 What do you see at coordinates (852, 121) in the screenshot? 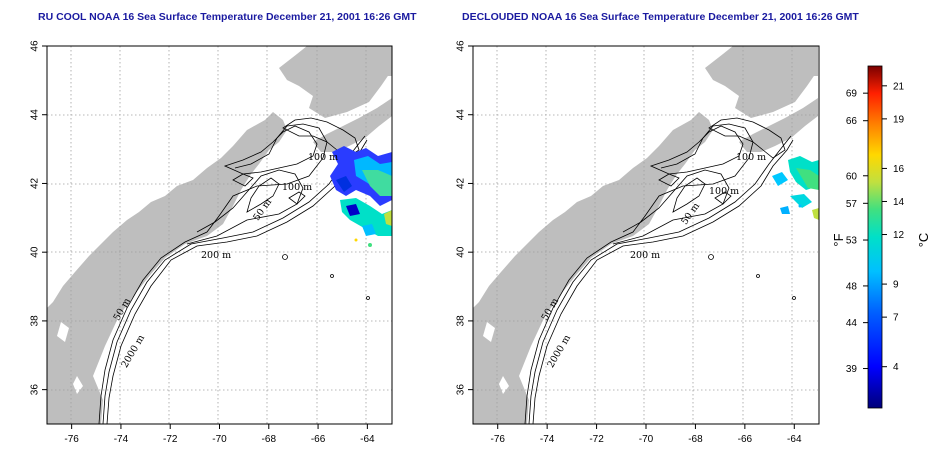
I see `fahrenheit-tick-label: 66` at bounding box center [852, 121].